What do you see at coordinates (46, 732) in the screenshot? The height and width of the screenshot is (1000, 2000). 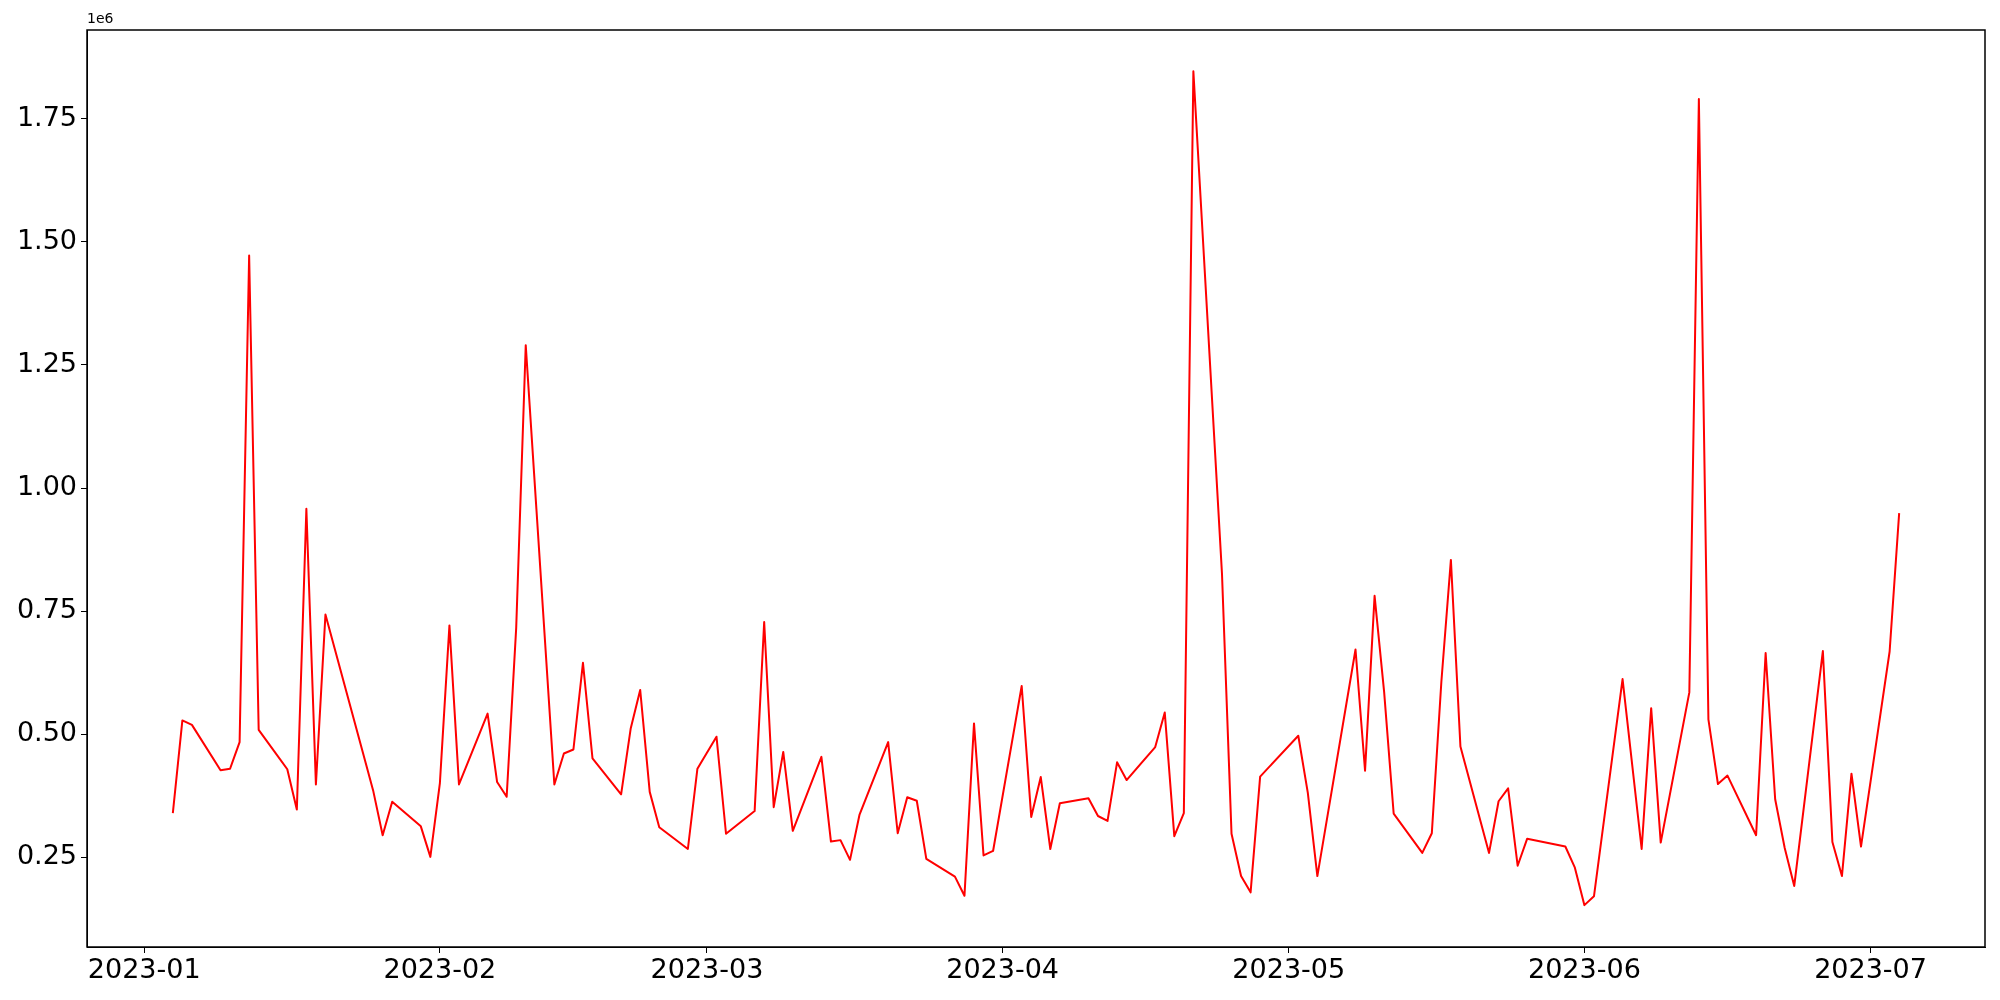 I see `y-tick-label: 0.50` at bounding box center [46, 732].